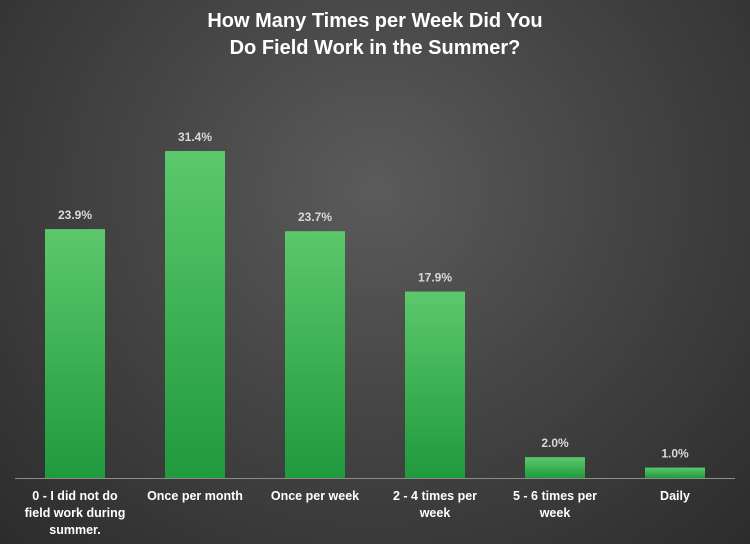 Image resolution: width=750 pixels, height=544 pixels. Describe the element at coordinates (435, 513) in the screenshot. I see `category-label-3-line-1: week` at that location.